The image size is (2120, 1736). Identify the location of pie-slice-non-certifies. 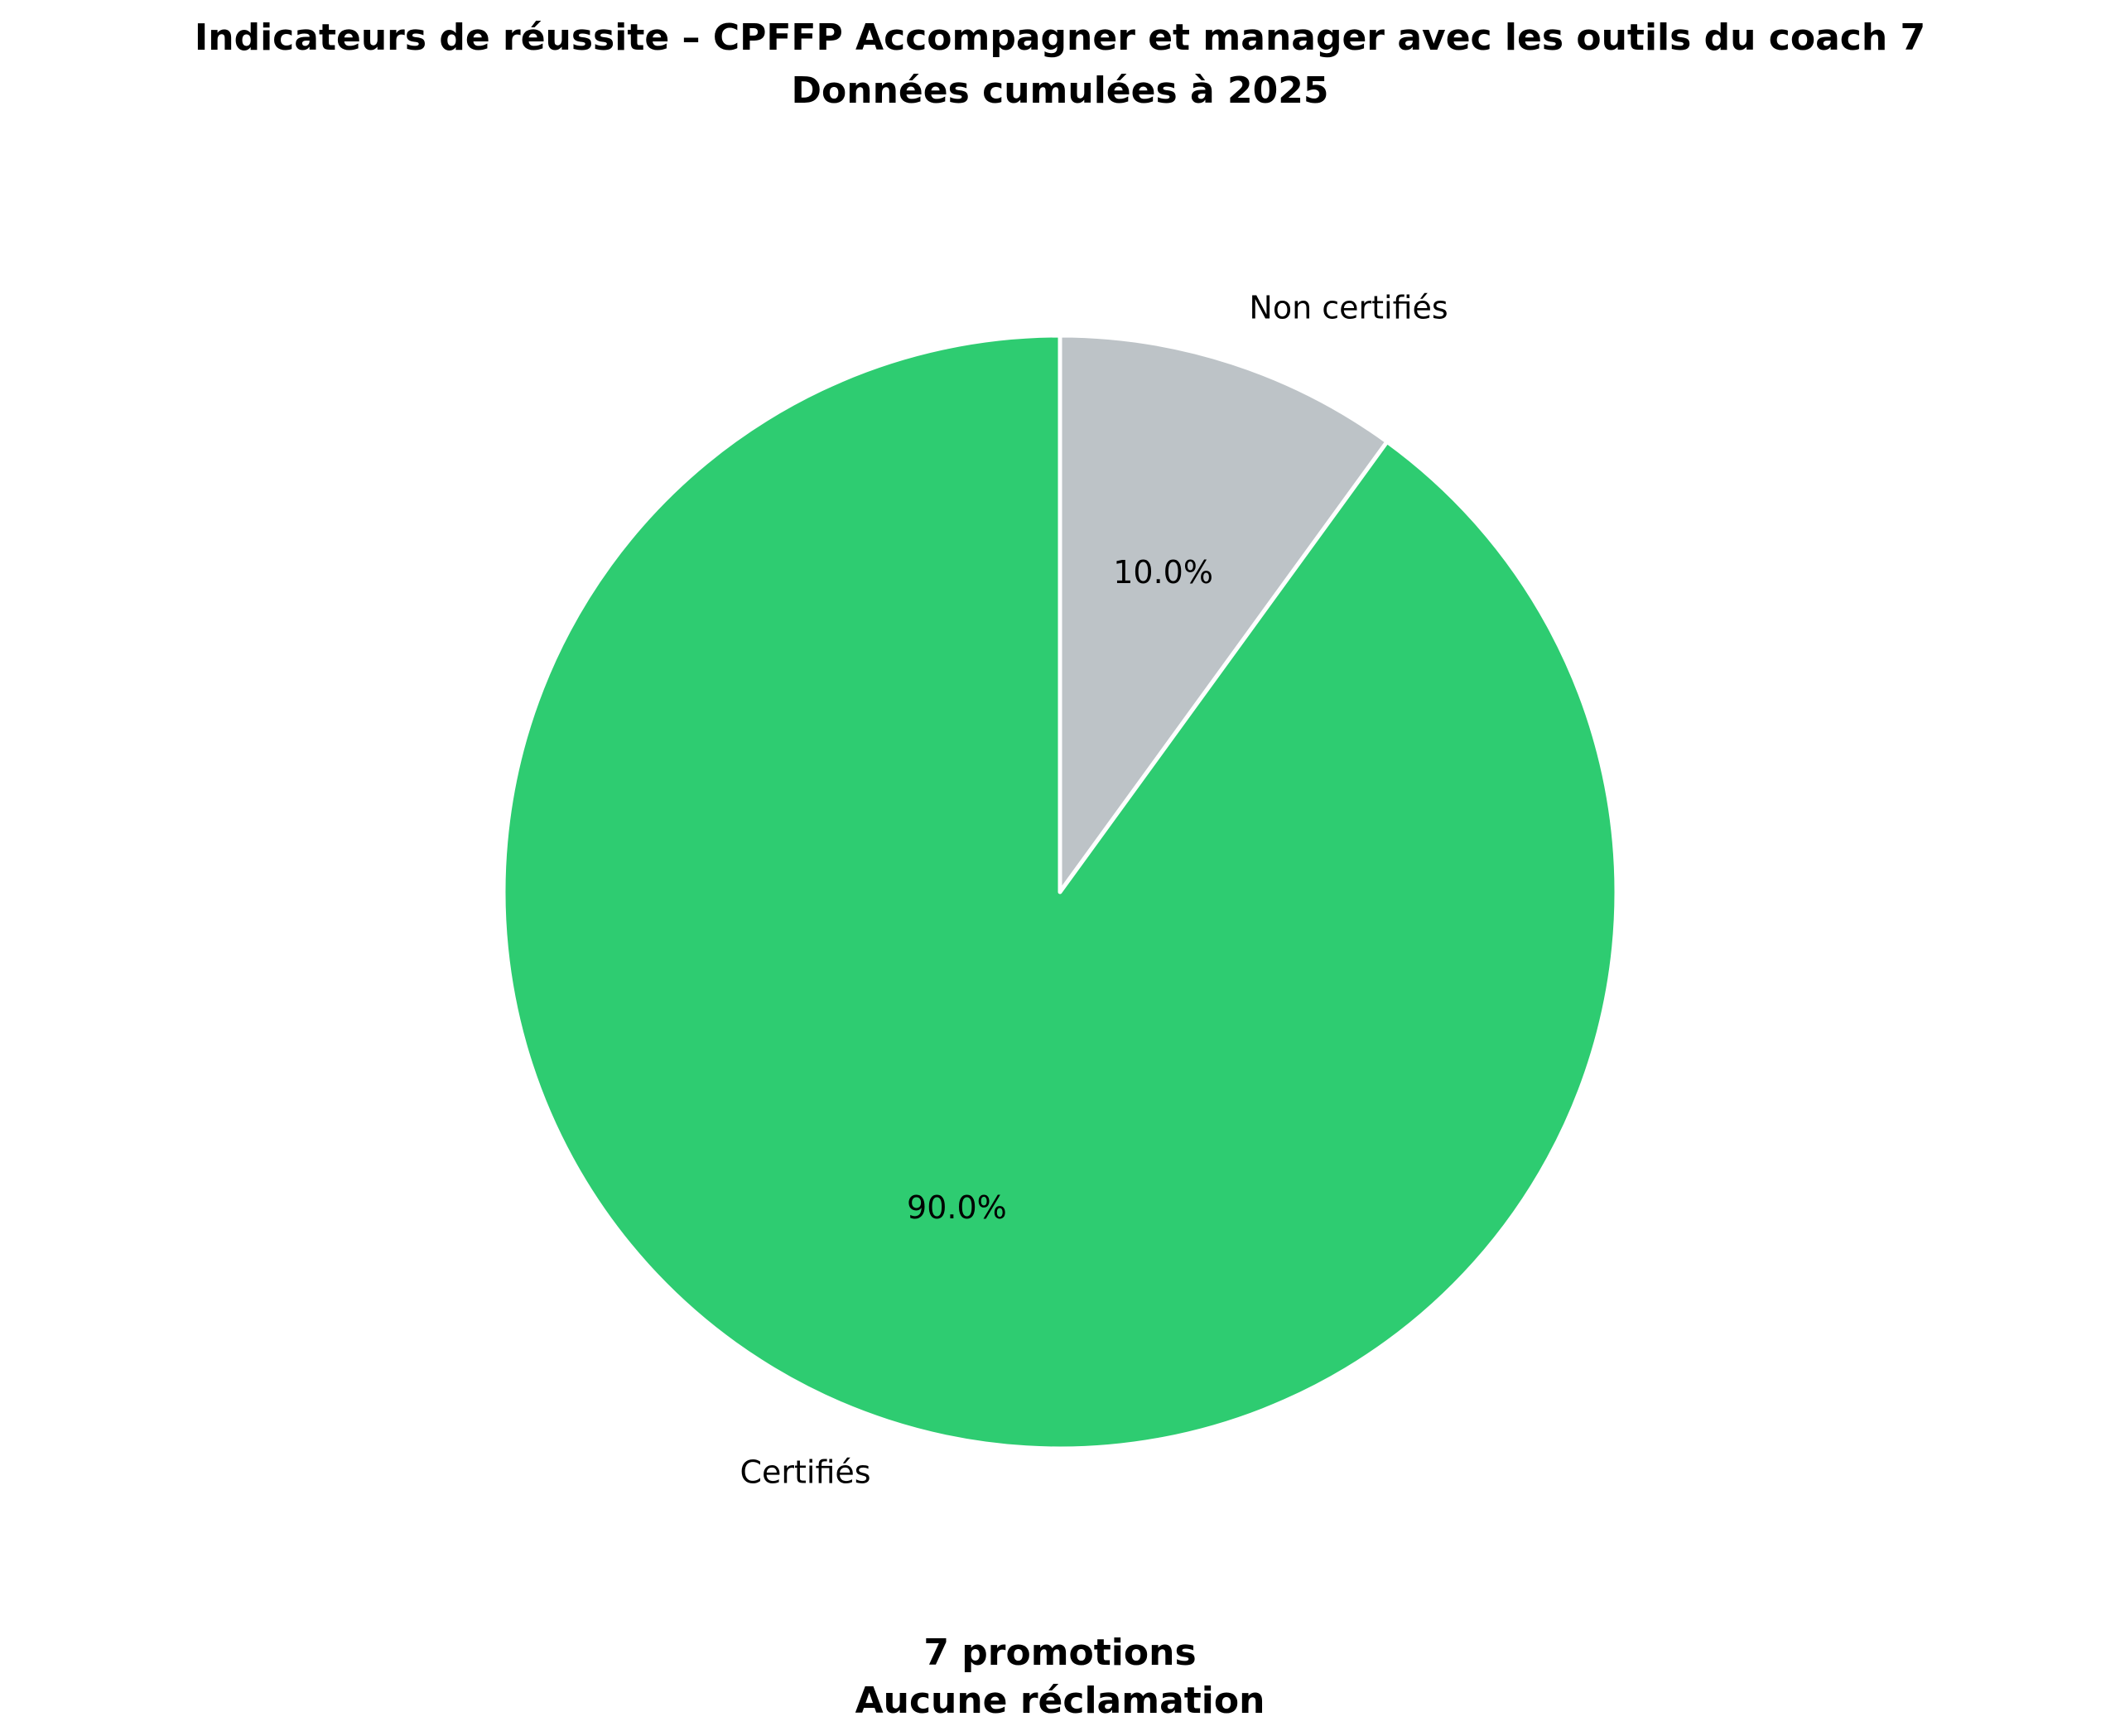
(1224, 614).